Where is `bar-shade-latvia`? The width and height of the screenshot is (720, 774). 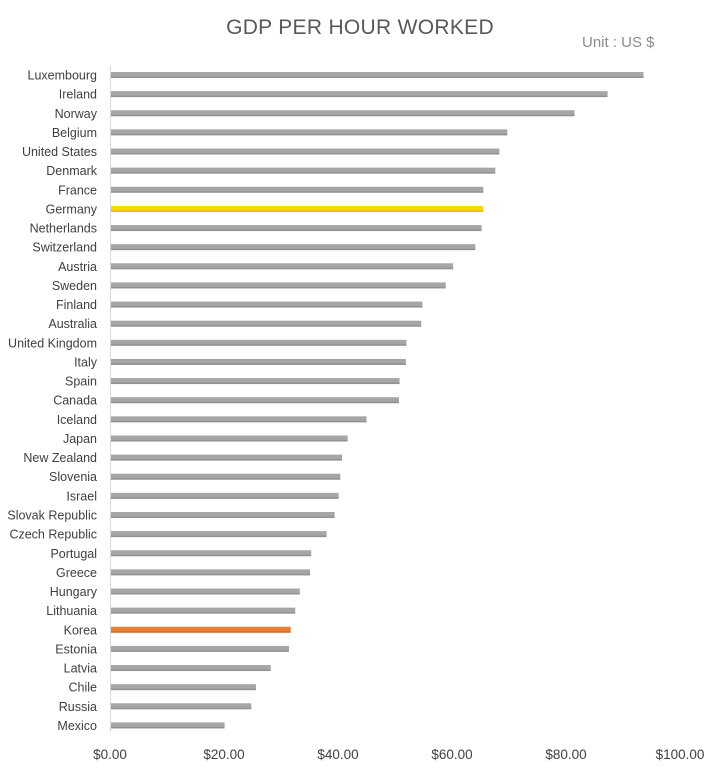 bar-shade-latvia is located at coordinates (191, 670).